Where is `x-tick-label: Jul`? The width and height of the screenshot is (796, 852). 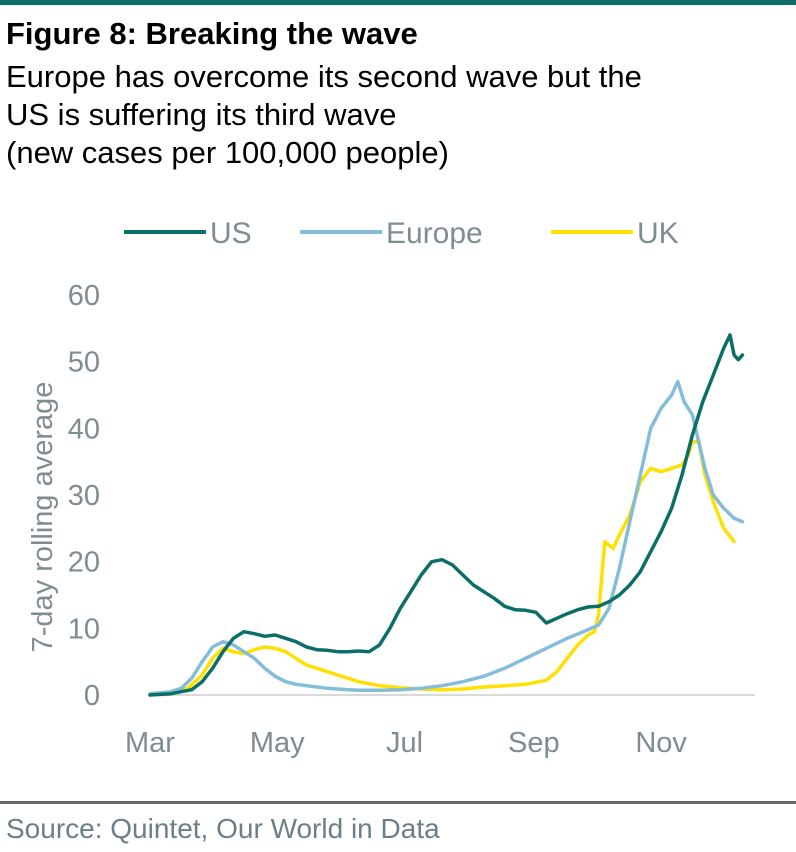
x-tick-label: Jul is located at coordinates (404, 743).